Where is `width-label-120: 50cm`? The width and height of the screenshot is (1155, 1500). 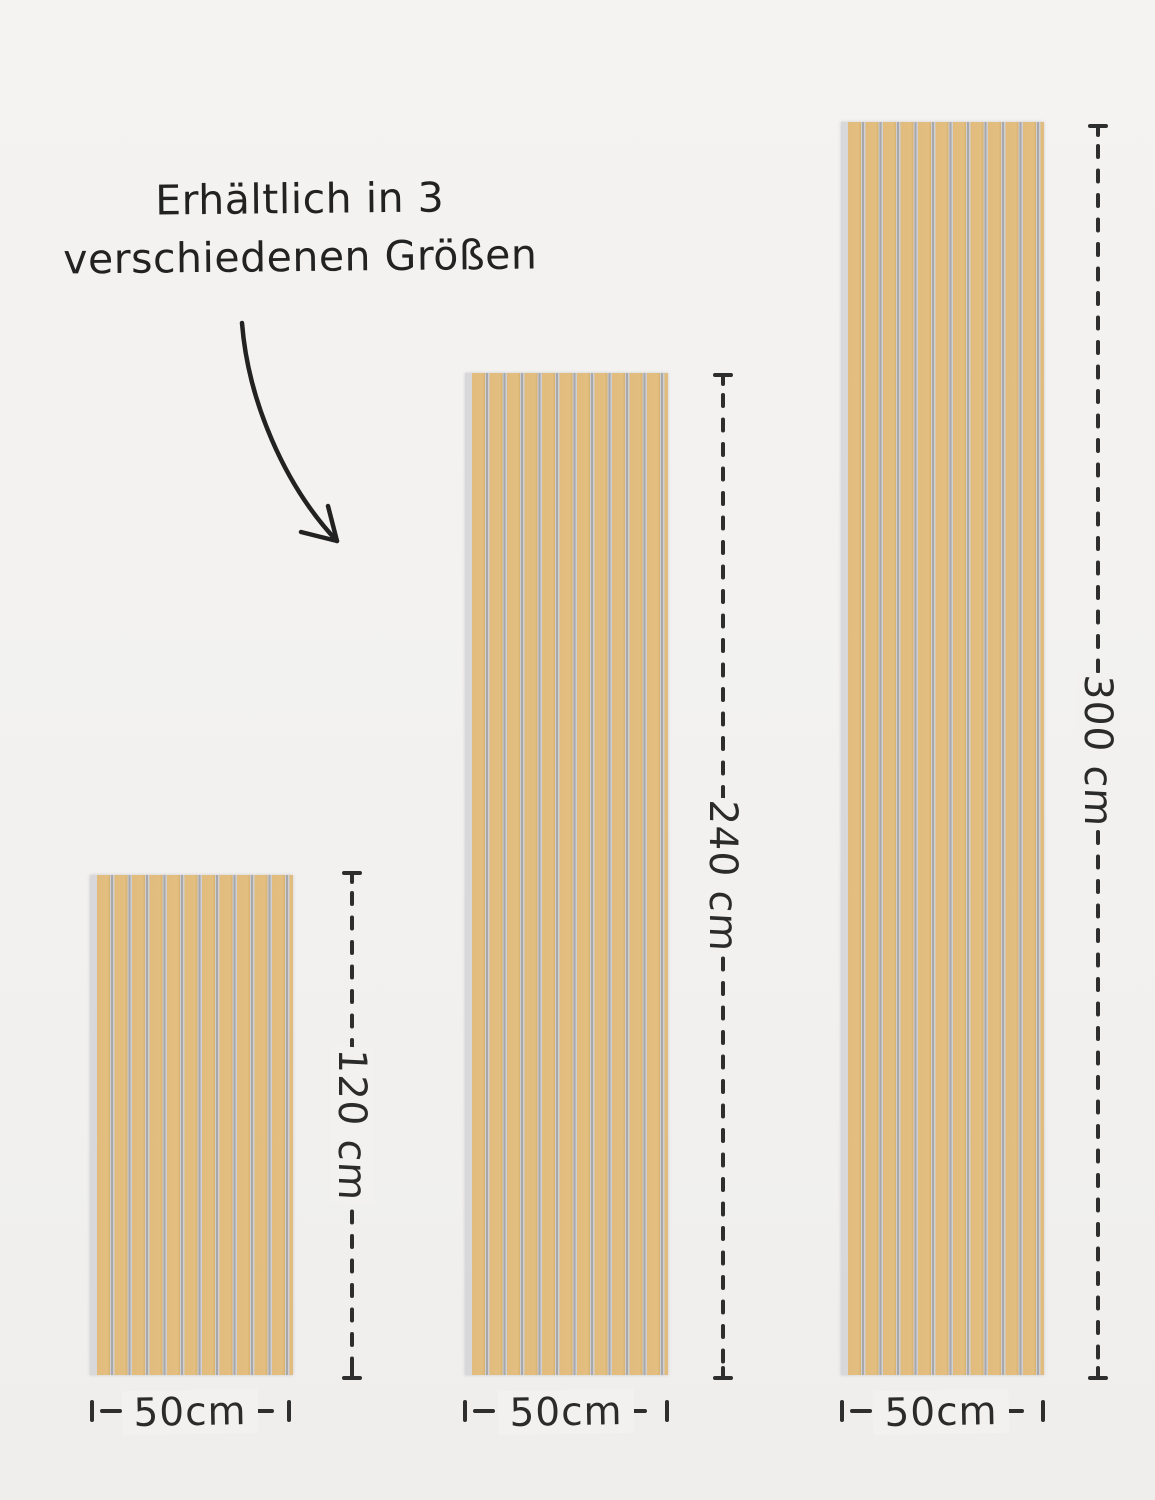
width-label-120: 50cm is located at coordinates (190, 1412).